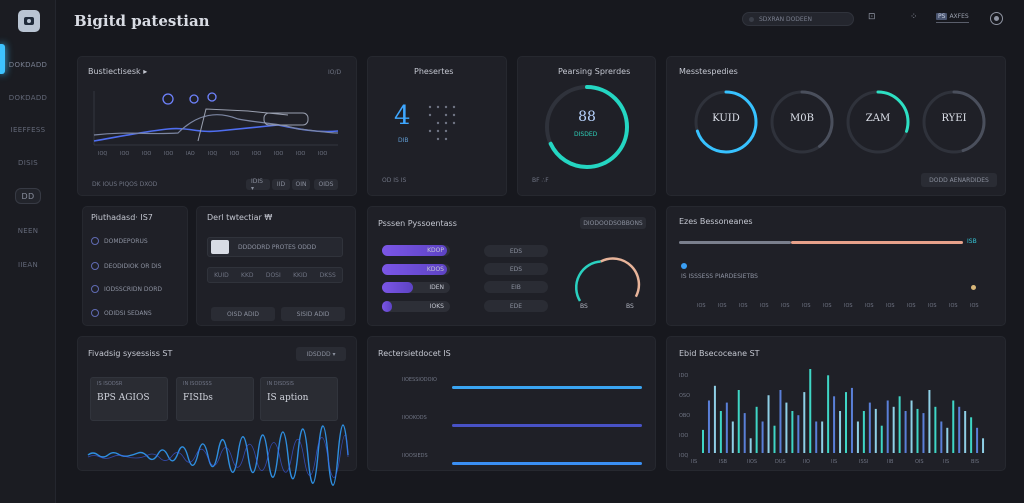 This screenshot has width=1024, height=503. Describe the element at coordinates (28, 163) in the screenshot. I see `sidebar-item-3: DISIS` at that location.